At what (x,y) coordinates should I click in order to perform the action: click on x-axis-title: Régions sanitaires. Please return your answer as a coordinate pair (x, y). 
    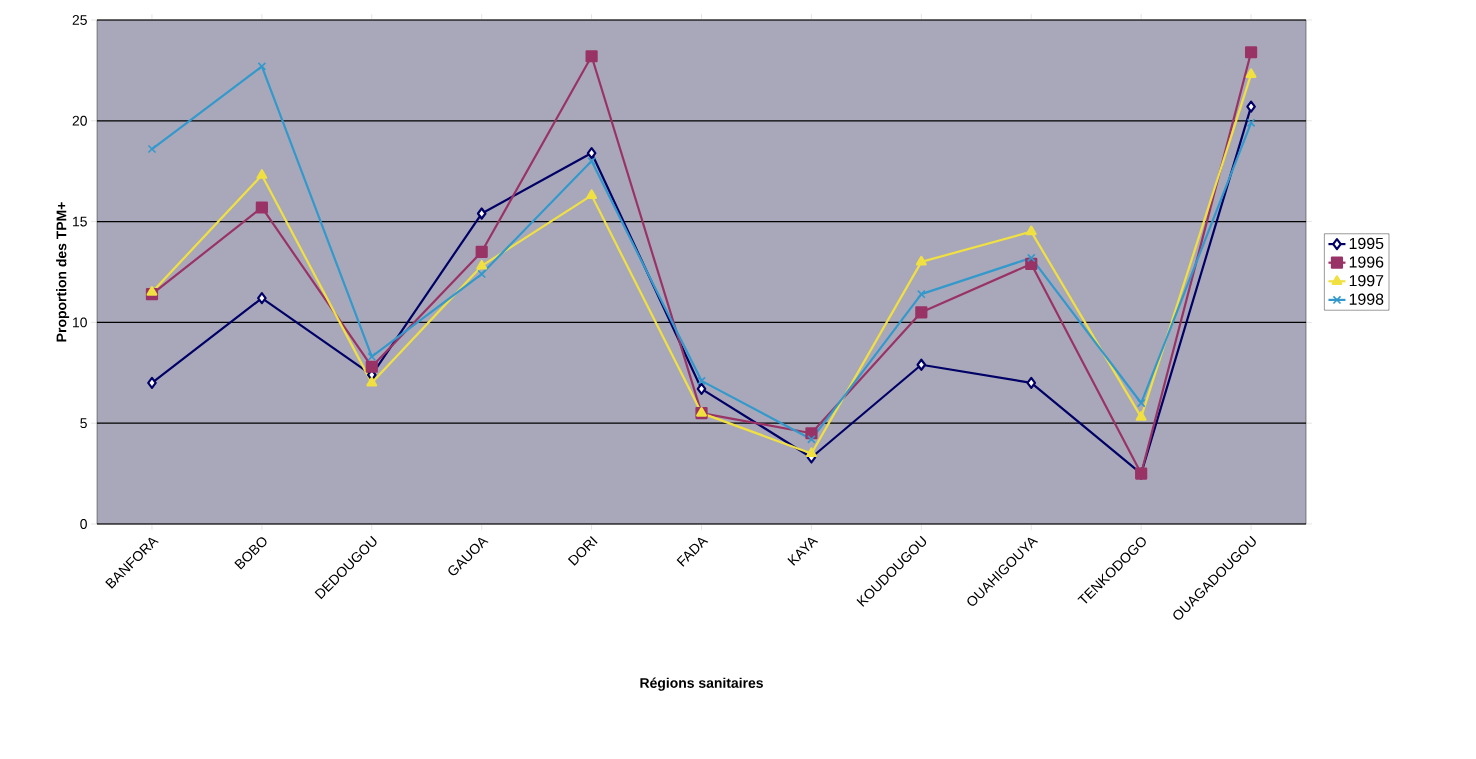
    Looking at the image, I should click on (701, 684).